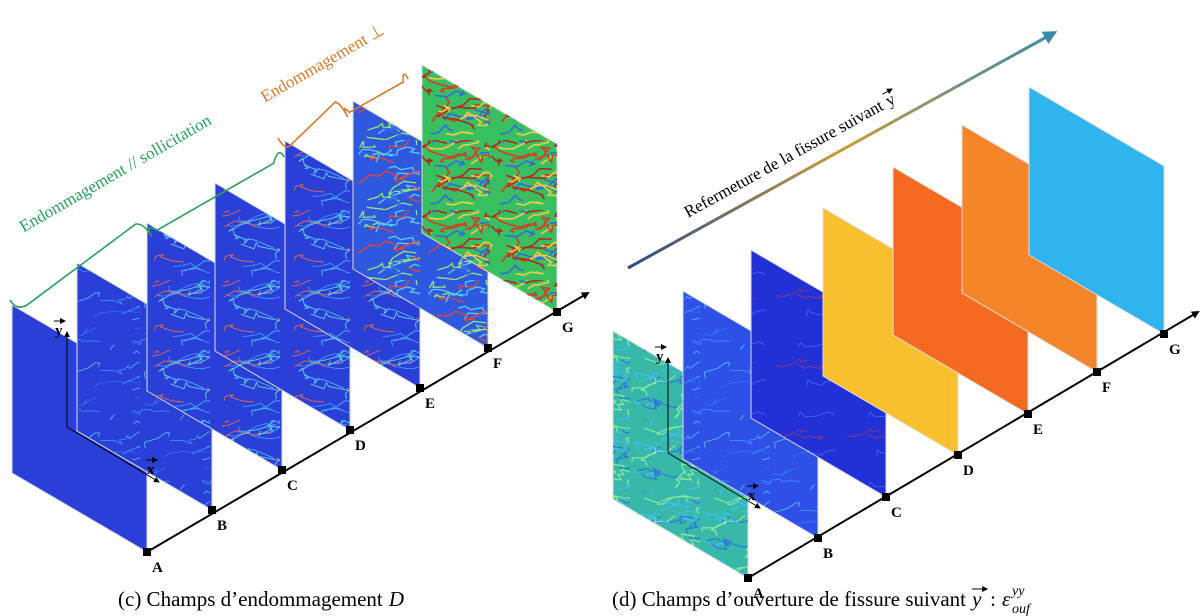 This screenshot has width=1204, height=616. What do you see at coordinates (250, 599) in the screenshot?
I see `caption-text: (c) Champs d’endommagement` at bounding box center [250, 599].